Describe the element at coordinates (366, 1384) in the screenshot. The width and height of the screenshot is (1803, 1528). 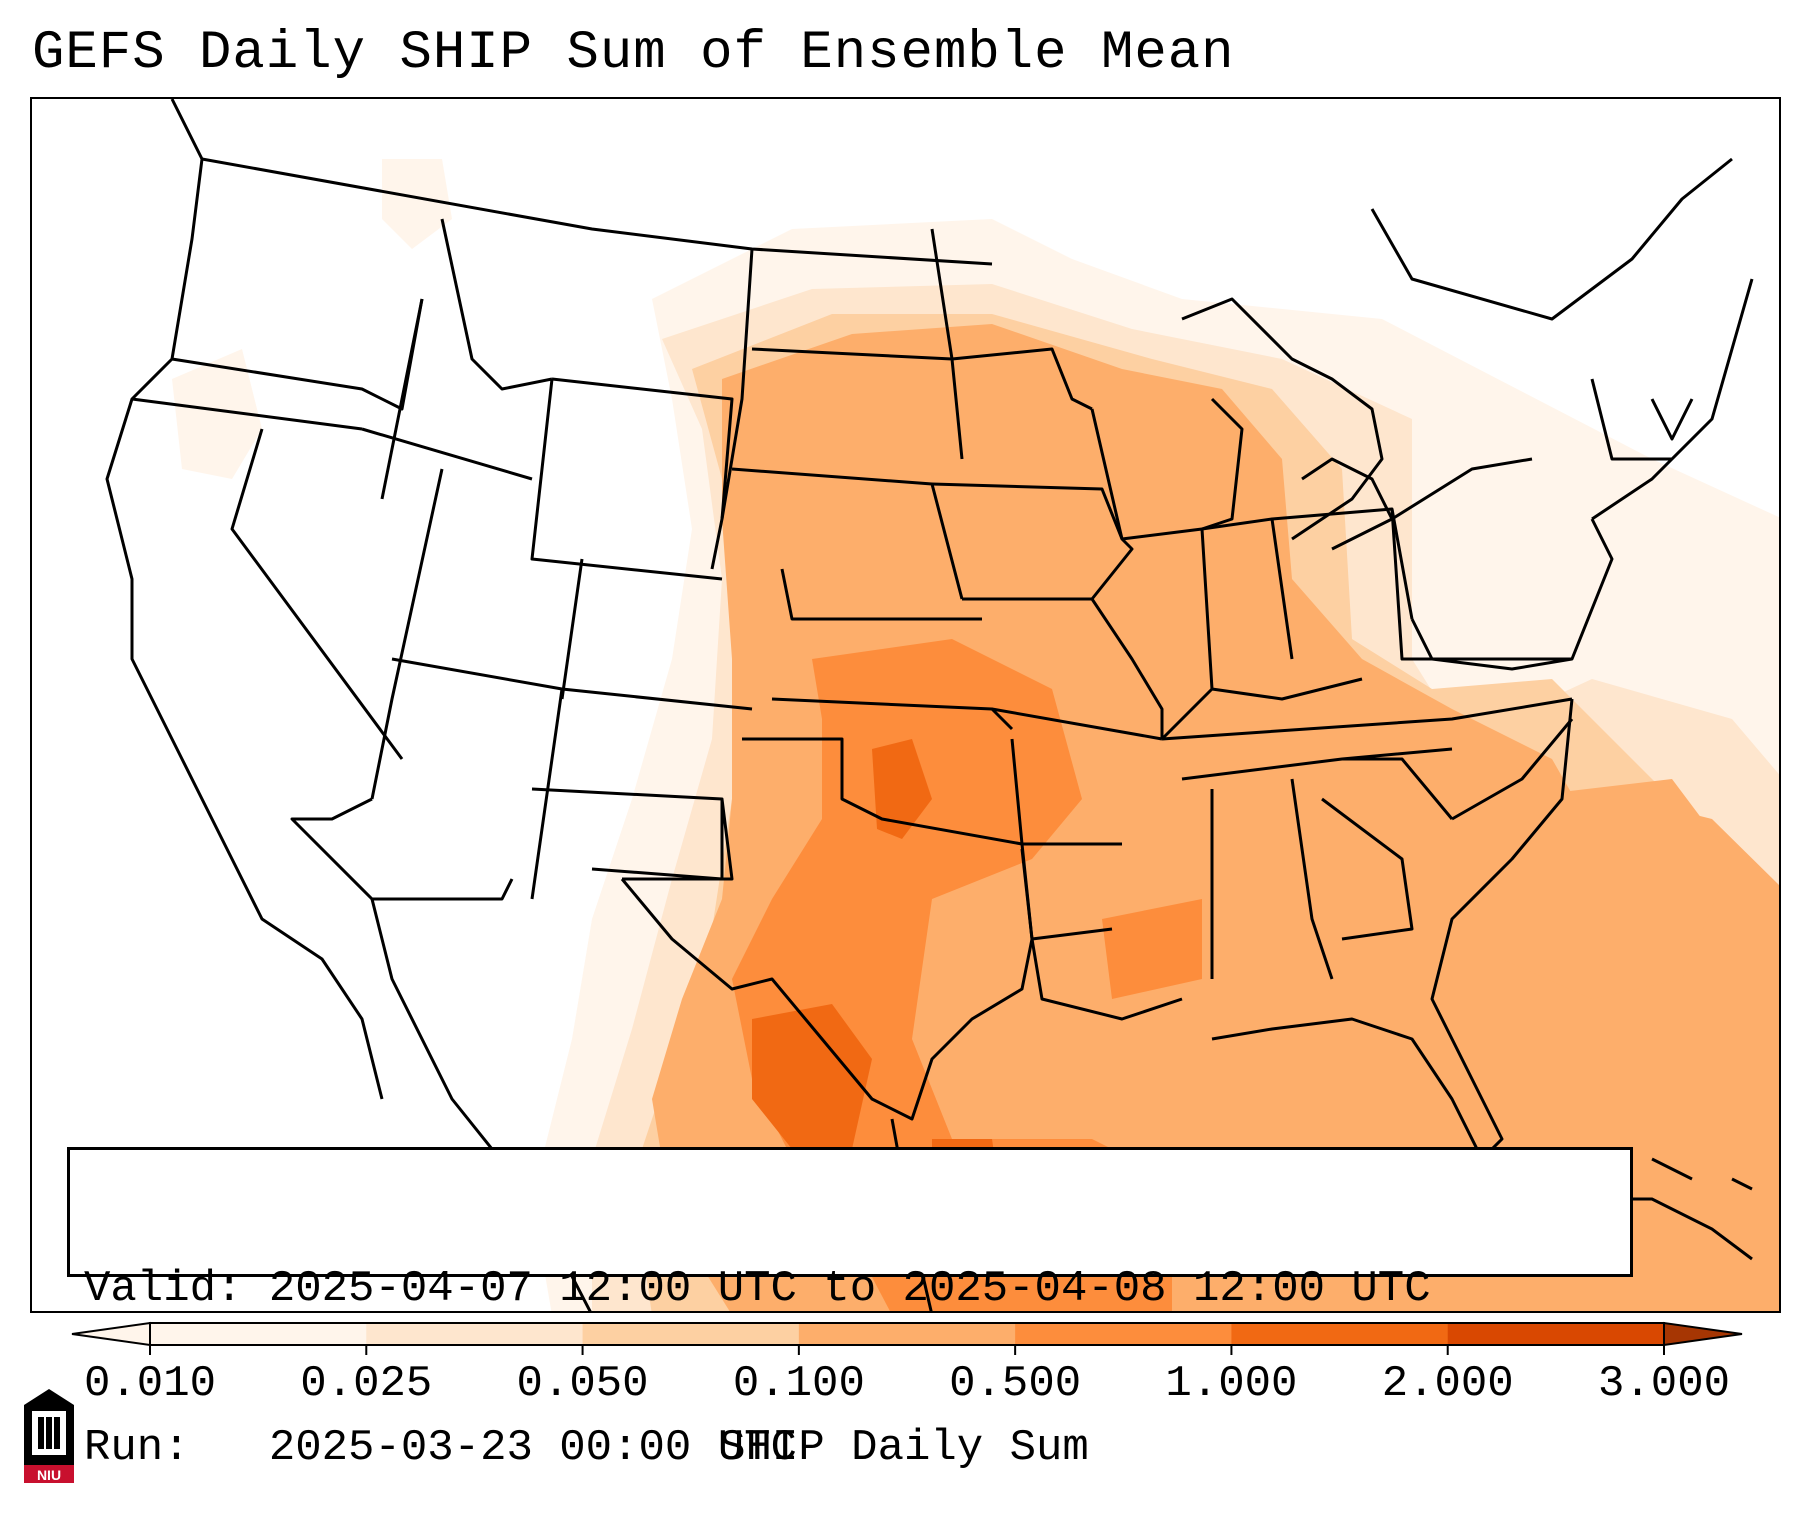
I see `colorbar-tick-label: 0.025` at that location.